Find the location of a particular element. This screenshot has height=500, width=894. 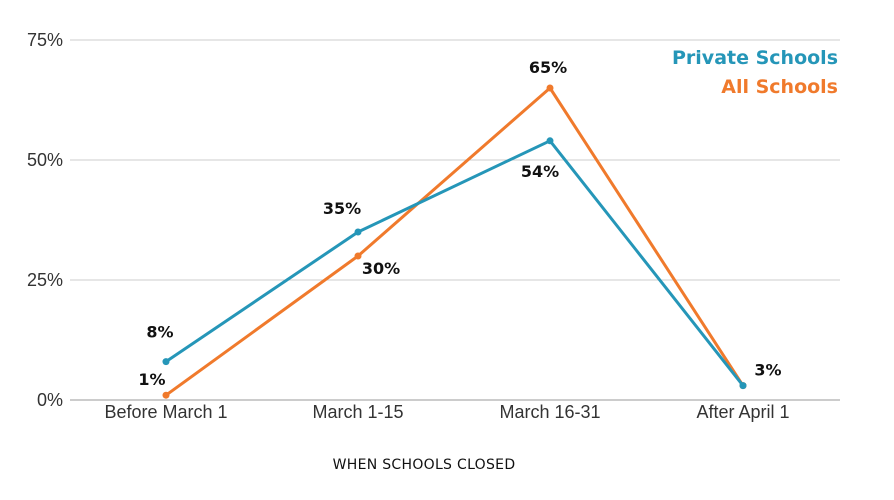

y-tick-label: 0% is located at coordinates (50, 400).